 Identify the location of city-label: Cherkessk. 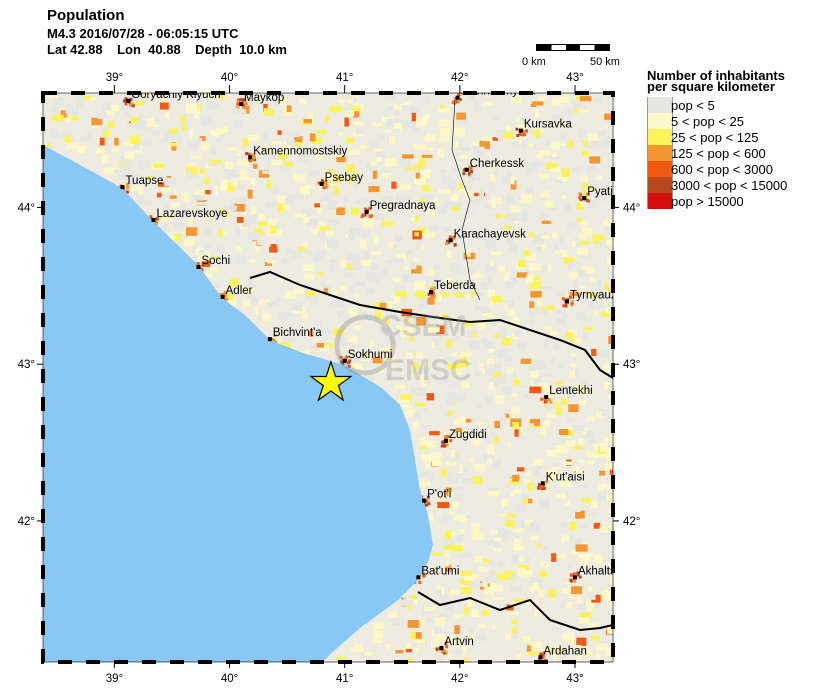
(497, 164).